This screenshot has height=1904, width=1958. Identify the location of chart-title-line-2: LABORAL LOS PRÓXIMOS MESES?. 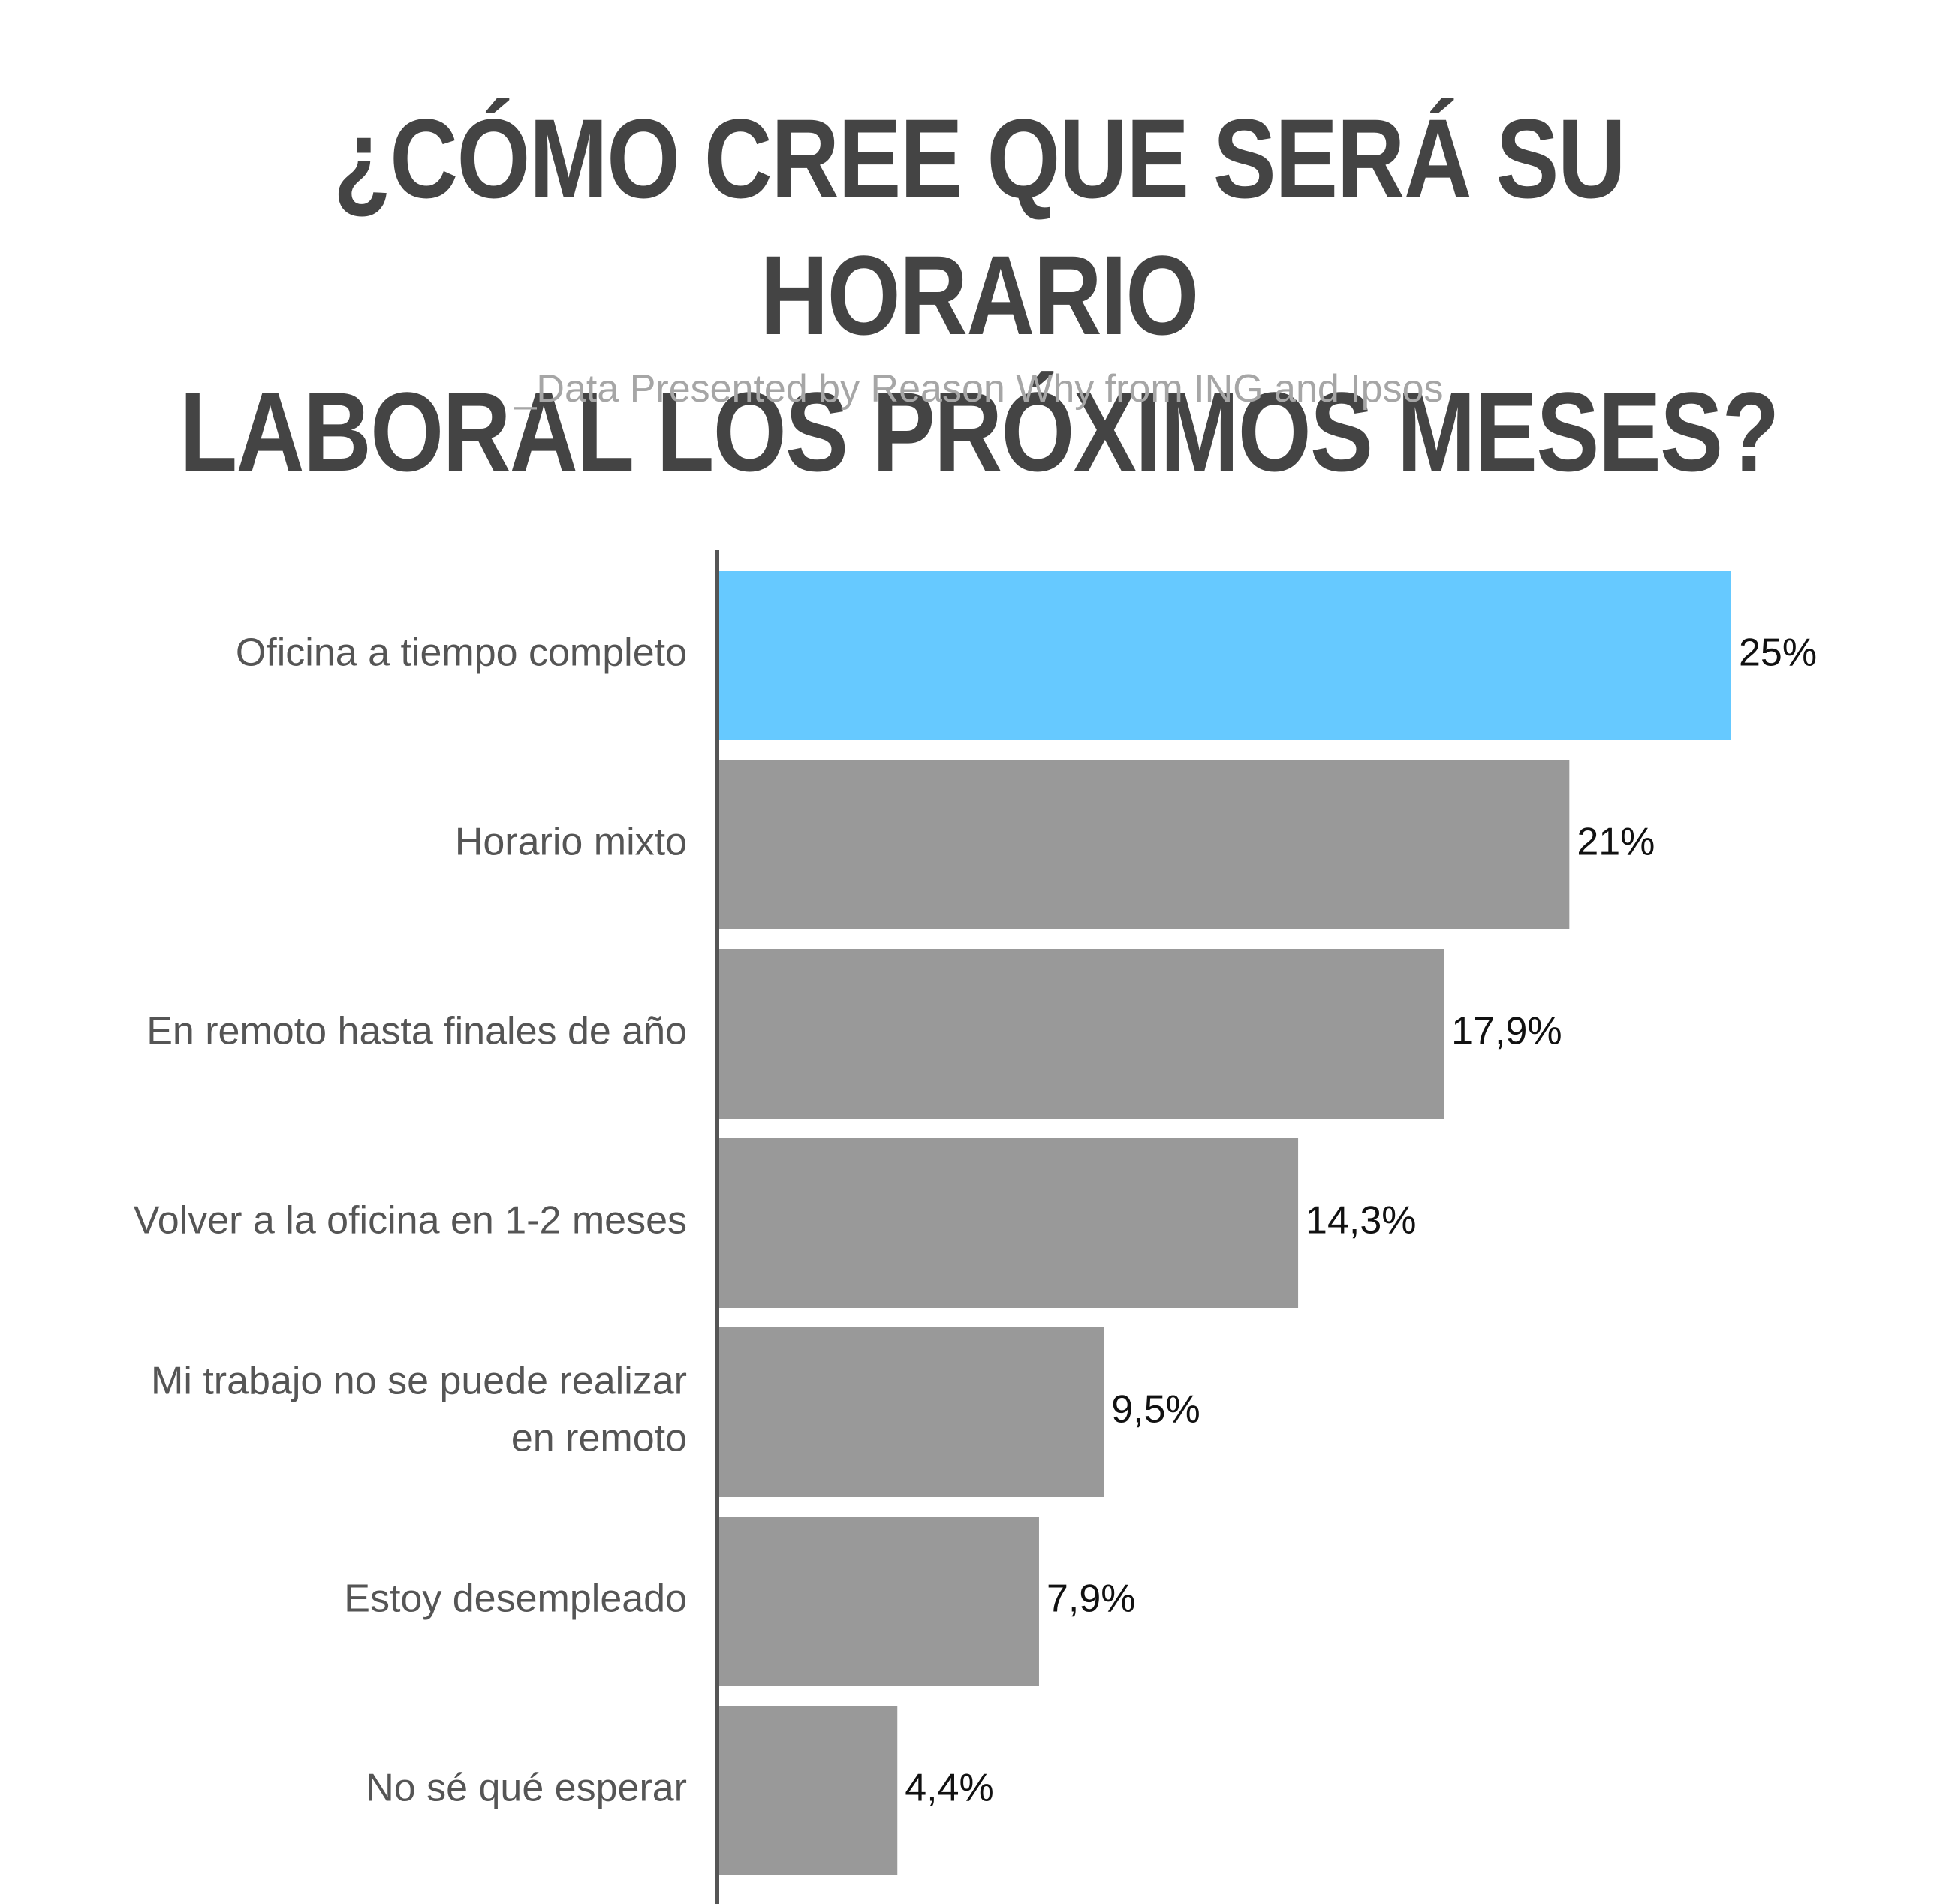
(979, 432).